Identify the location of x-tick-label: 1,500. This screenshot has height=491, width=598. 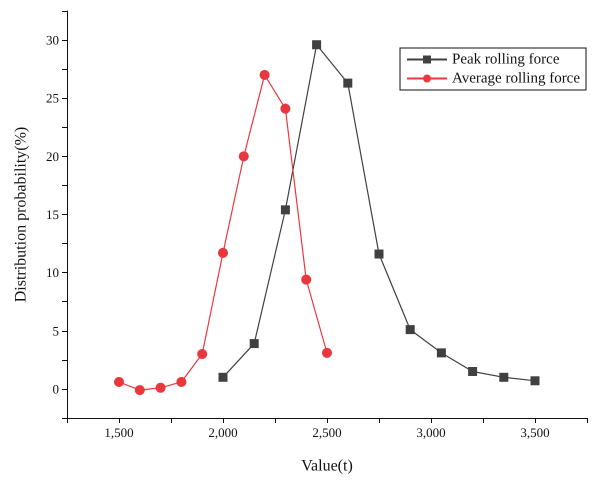
(119, 432).